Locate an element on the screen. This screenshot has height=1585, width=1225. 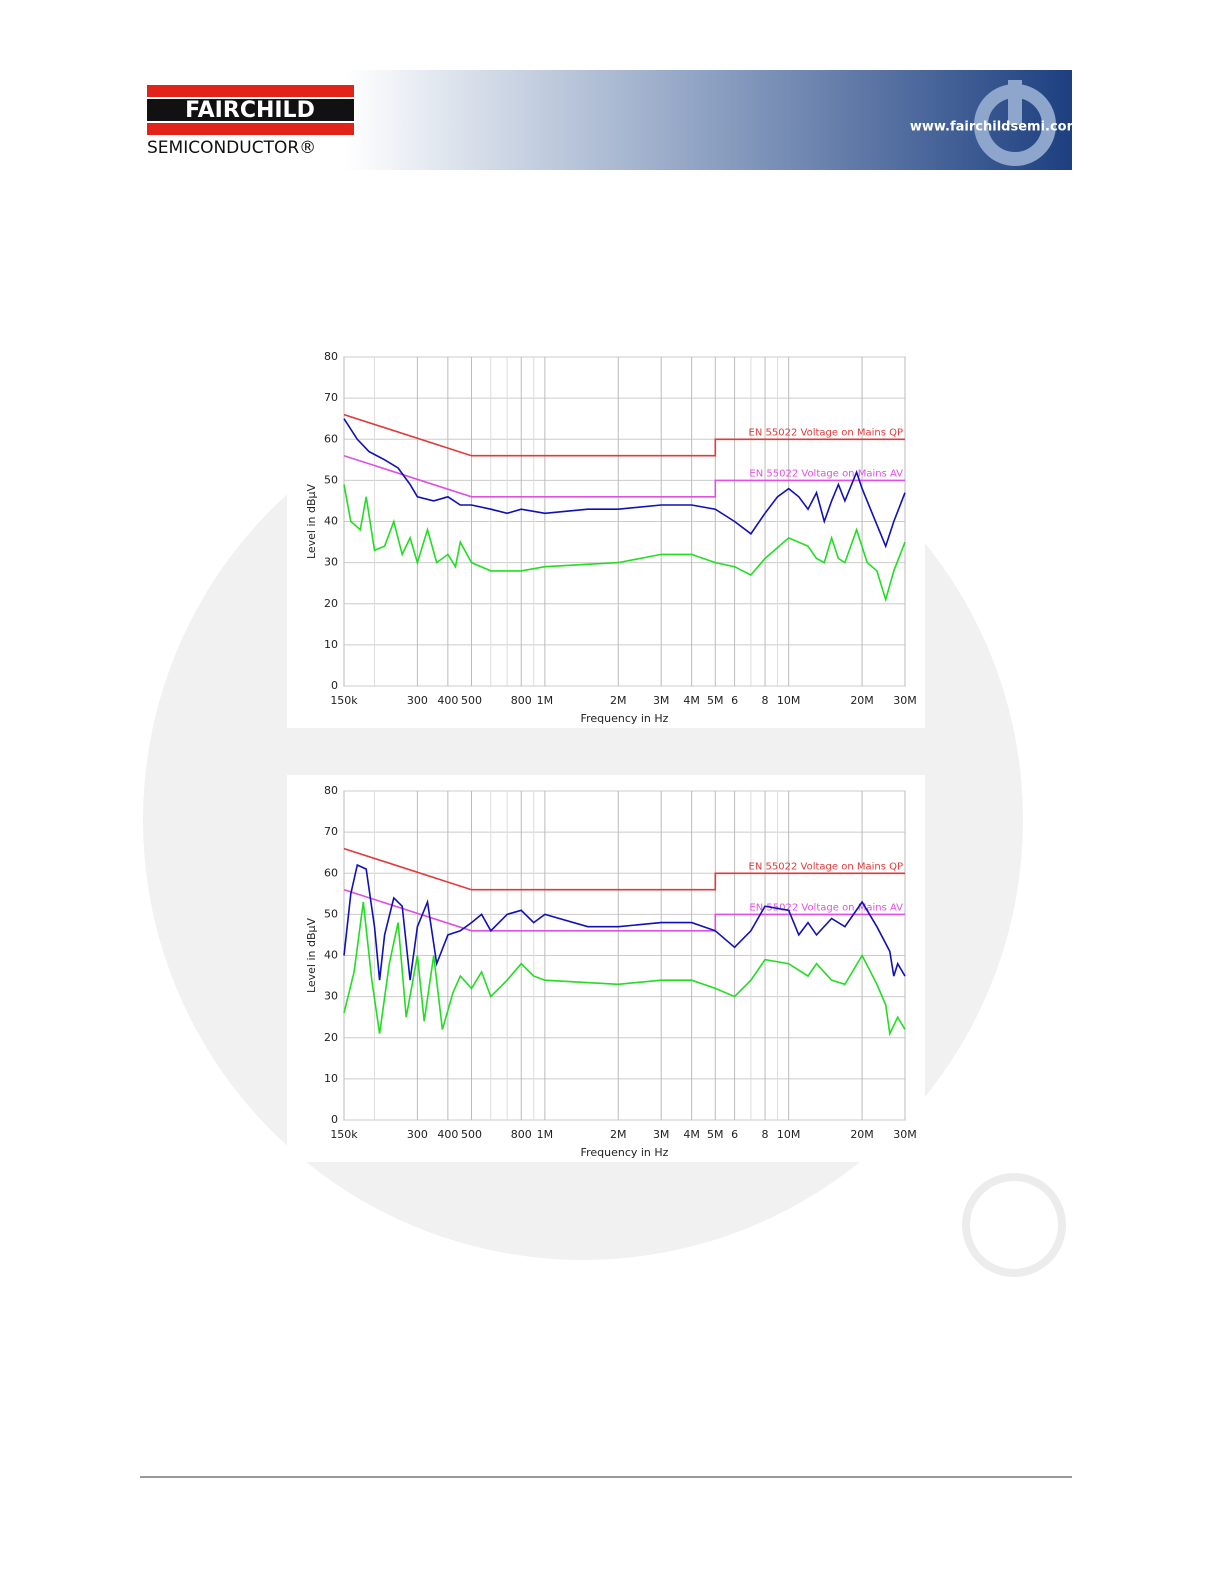
logo-sub: SEMICONDUCTOR® is located at coordinates (231, 148).